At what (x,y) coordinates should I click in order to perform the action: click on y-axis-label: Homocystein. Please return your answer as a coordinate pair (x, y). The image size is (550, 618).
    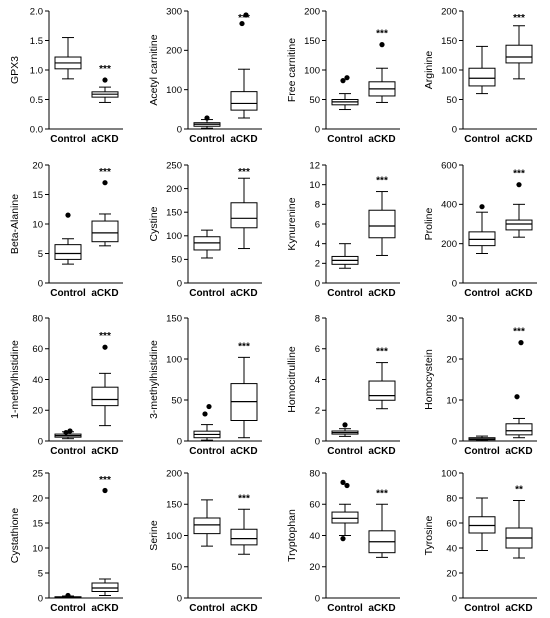
    Looking at the image, I should click on (429, 379).